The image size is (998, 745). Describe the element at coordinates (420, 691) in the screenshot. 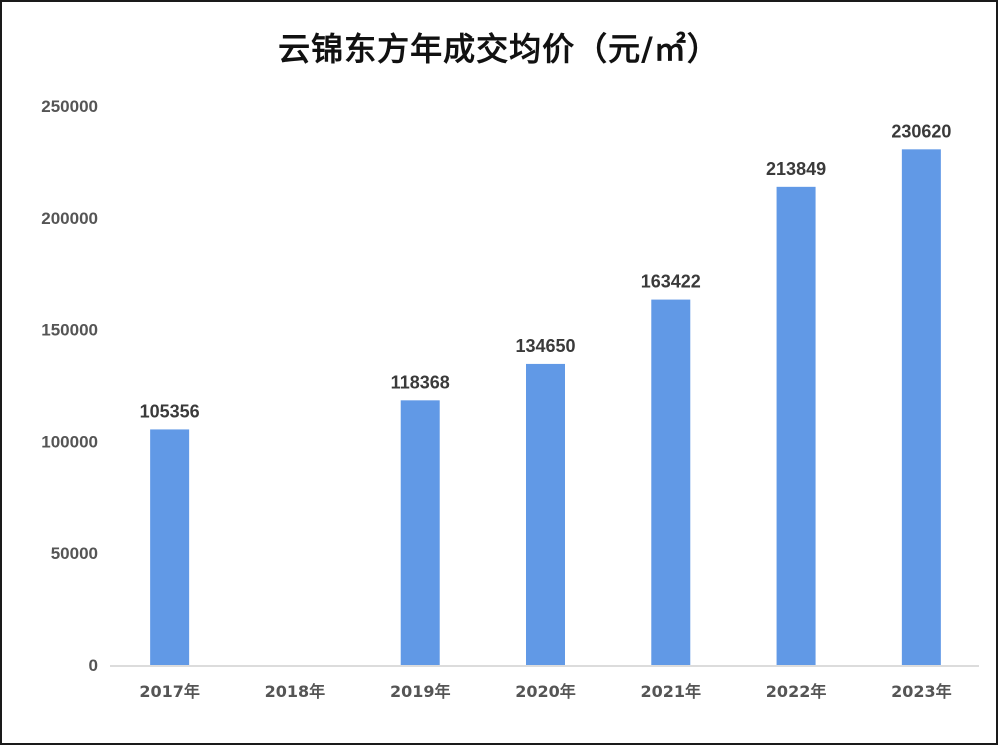

I see `x-tick-label: 2019年` at that location.